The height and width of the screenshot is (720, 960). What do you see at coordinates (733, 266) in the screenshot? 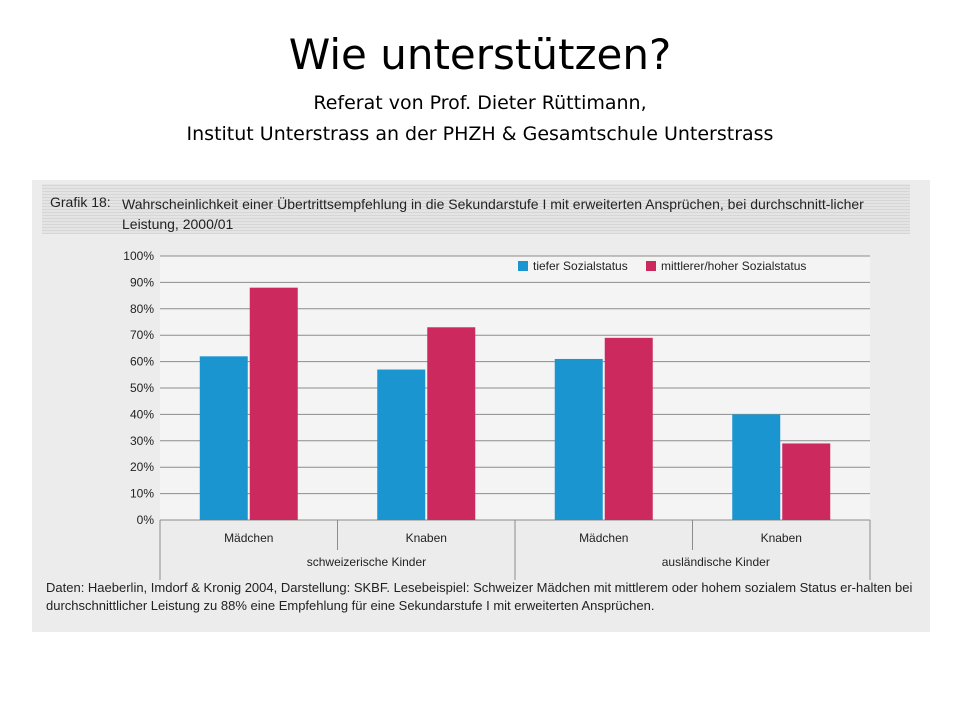
I see `legend-label: mittlerer/hoher Sozialstatus` at bounding box center [733, 266].